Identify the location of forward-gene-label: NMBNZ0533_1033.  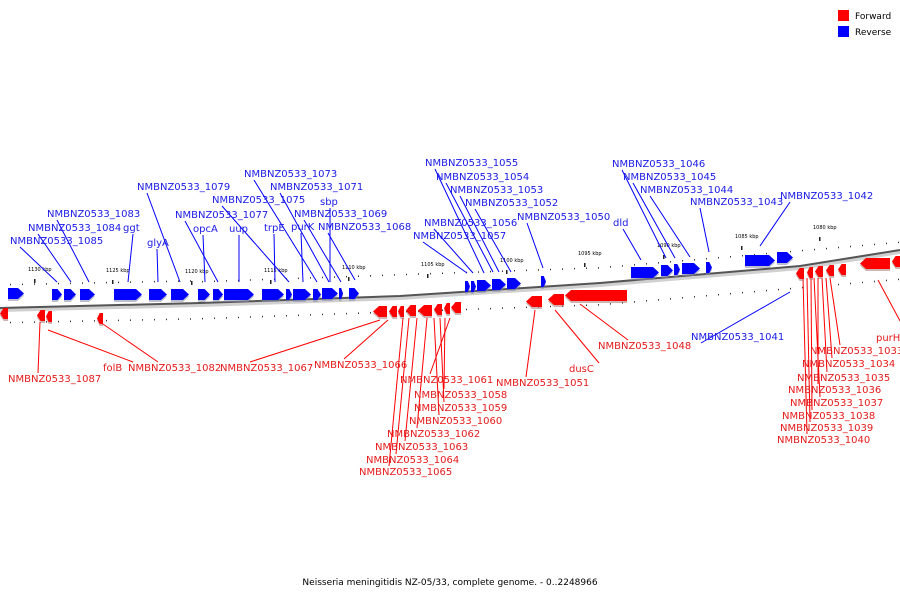
(855, 351).